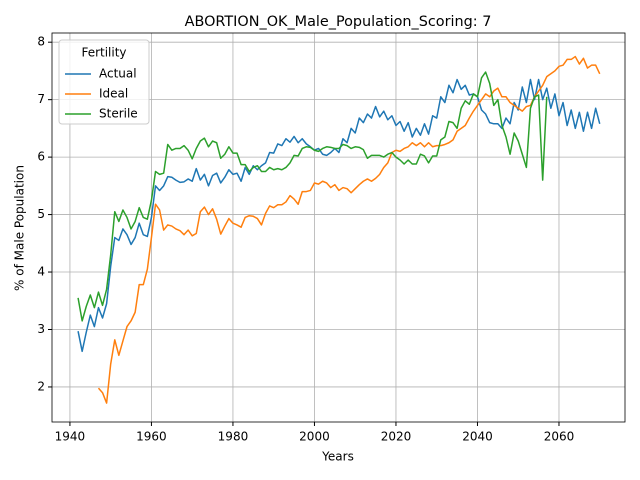 The width and height of the screenshot is (640, 480). Describe the element at coordinates (338, 22) in the screenshot. I see `chart-title: ABORTION_OK_Male_Population_Scoring: 7` at that location.